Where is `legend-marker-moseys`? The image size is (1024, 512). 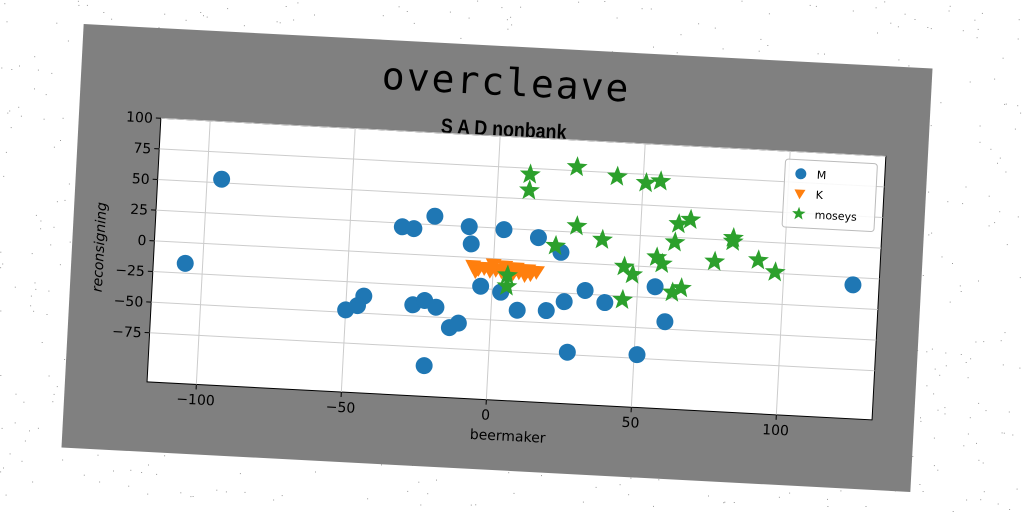
legend-marker-moseys is located at coordinates (799, 213).